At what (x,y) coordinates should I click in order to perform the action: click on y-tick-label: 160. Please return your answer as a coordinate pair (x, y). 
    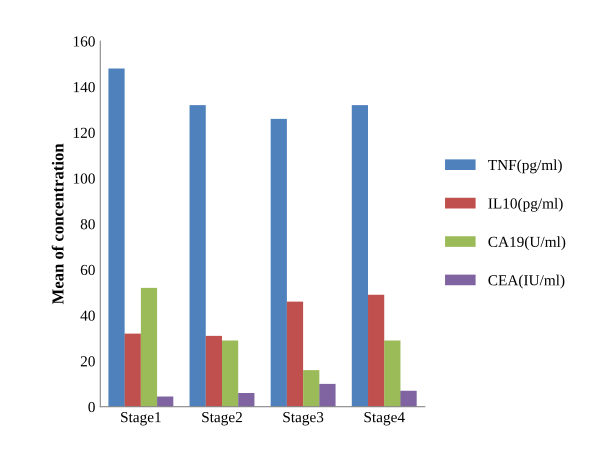
    Looking at the image, I should click on (84, 41).